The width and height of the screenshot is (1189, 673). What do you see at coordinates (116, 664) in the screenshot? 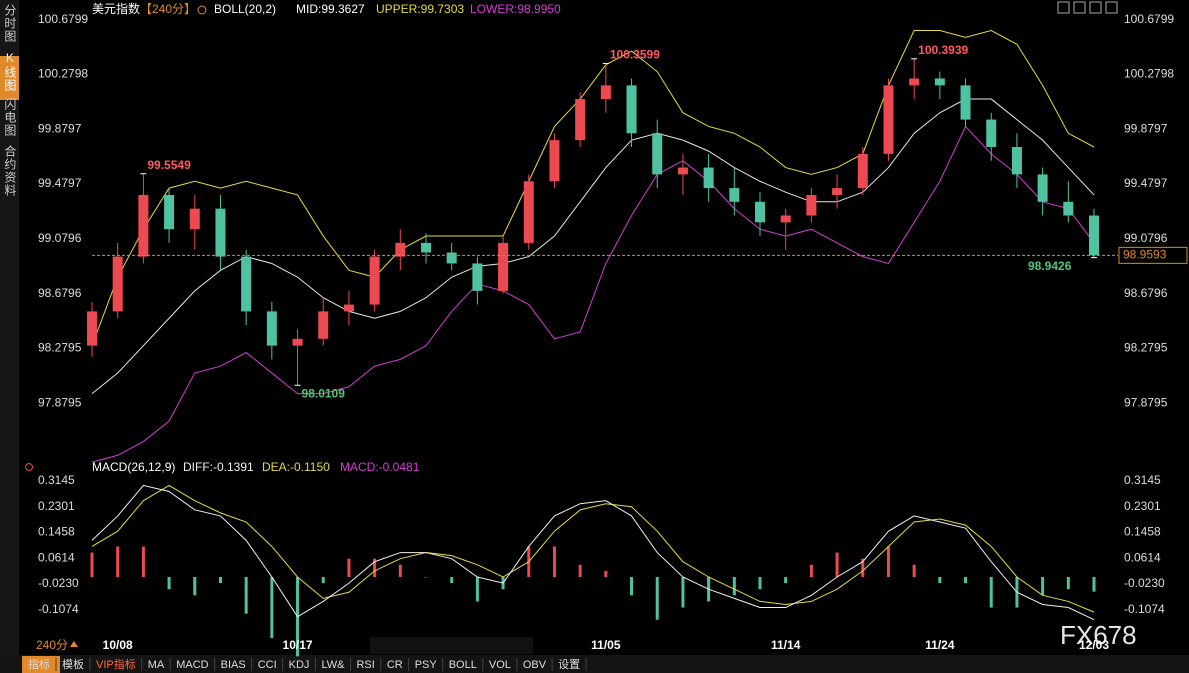
I see `toolbar-item: VIP指标` at bounding box center [116, 664].